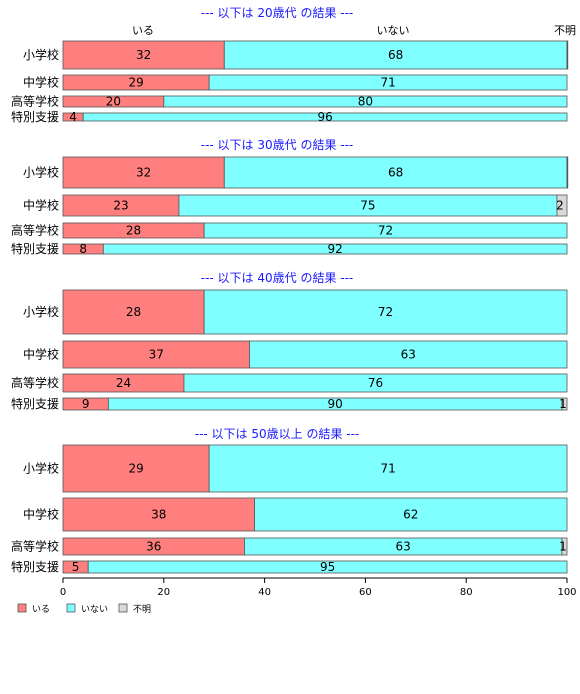 The image size is (580, 694). Describe the element at coordinates (143, 30) in the screenshot. I see `column-header: いる` at that location.